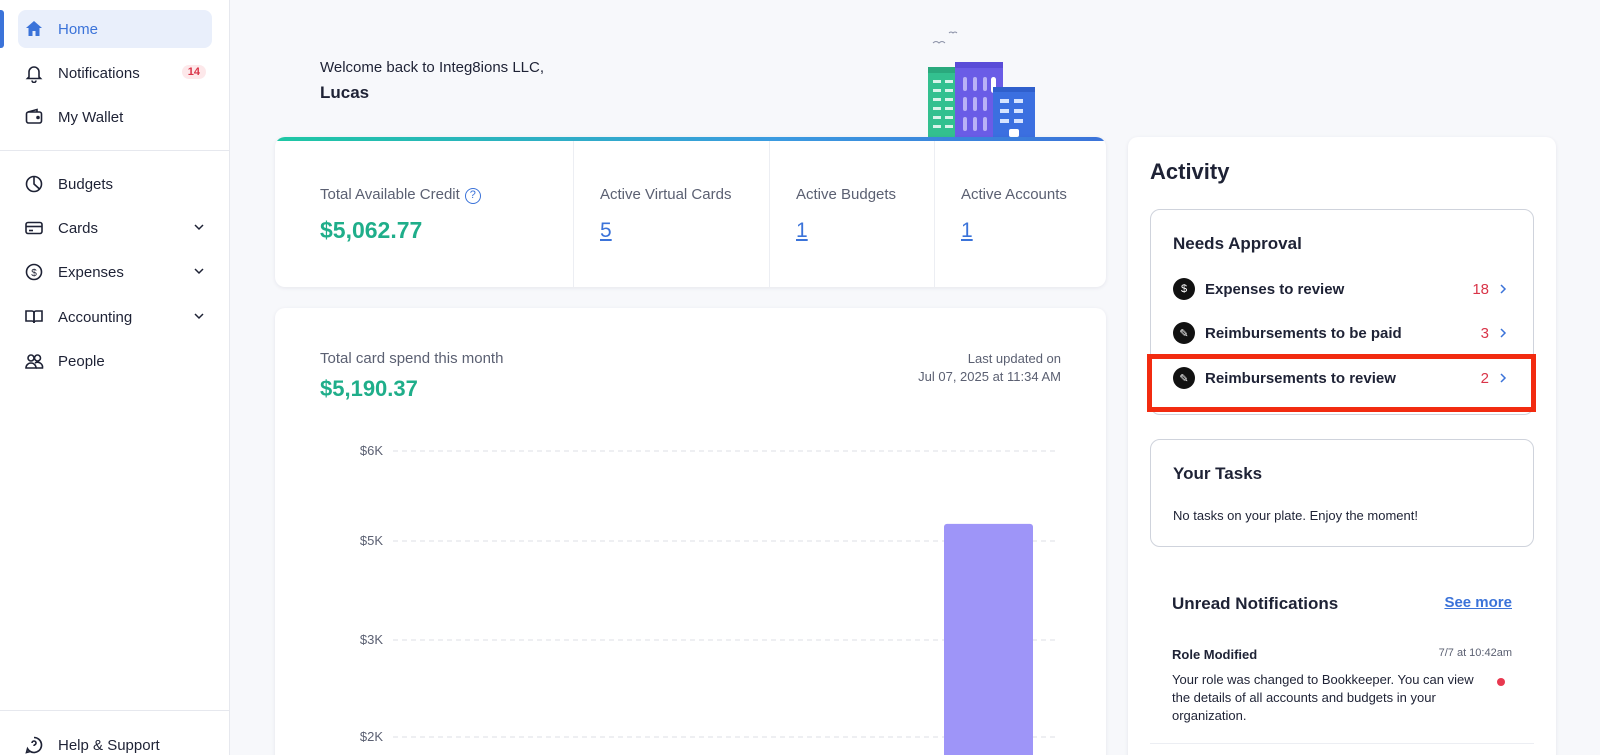 The width and height of the screenshot is (1600, 755). I want to click on active-indicator, so click(2, 29).